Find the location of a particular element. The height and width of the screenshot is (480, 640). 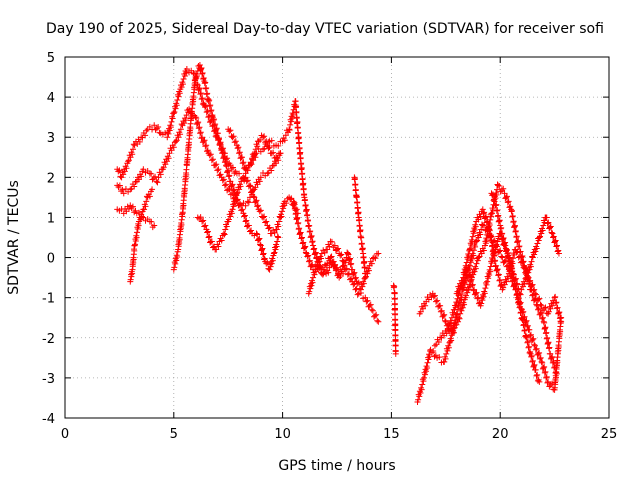

y-tick-label: 0 is located at coordinates (51, 259).